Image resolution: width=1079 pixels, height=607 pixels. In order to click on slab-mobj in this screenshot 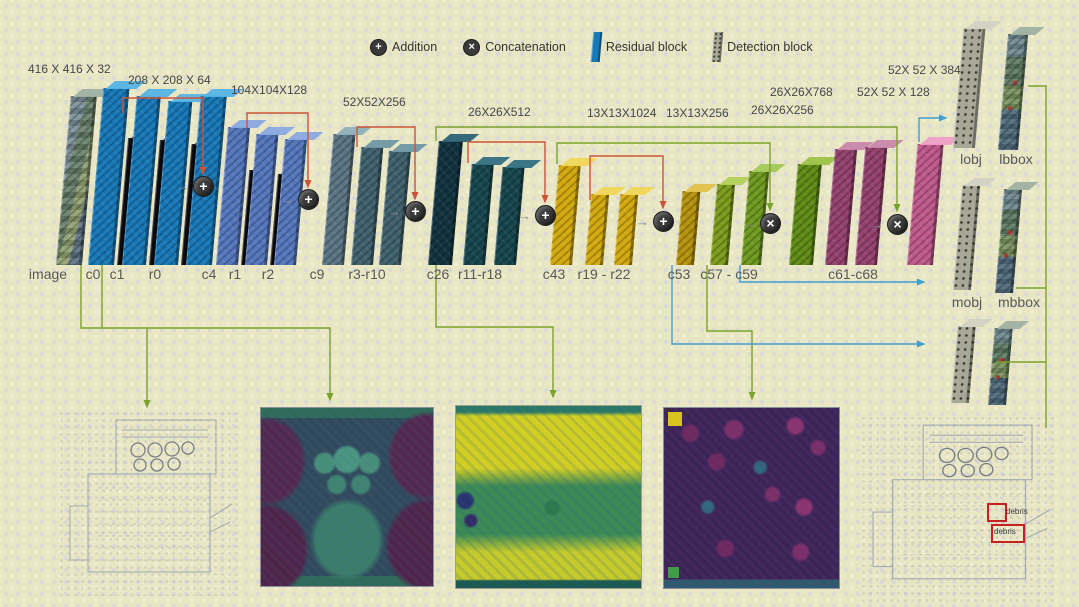, I will do `click(967, 237)`.